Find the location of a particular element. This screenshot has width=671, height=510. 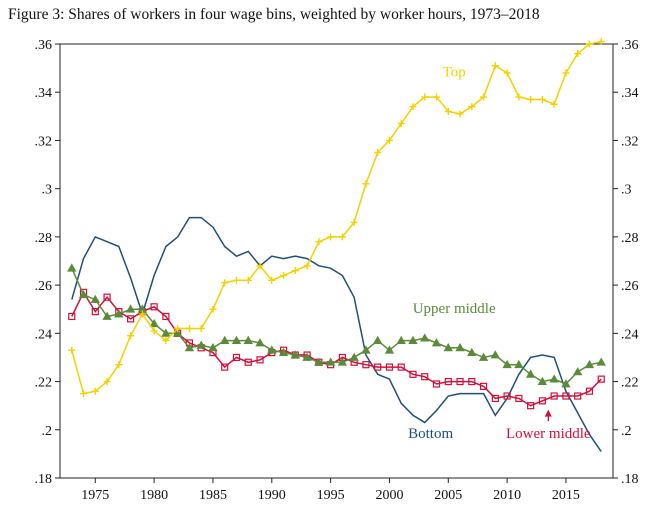

series-label-bottom: Bottom is located at coordinates (430, 434).